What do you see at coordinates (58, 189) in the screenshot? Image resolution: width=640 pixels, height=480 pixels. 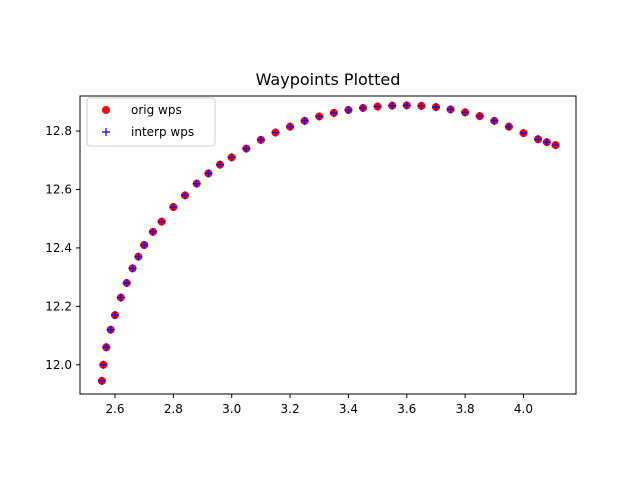 I see `y-tick-label: 12.6` at bounding box center [58, 189].